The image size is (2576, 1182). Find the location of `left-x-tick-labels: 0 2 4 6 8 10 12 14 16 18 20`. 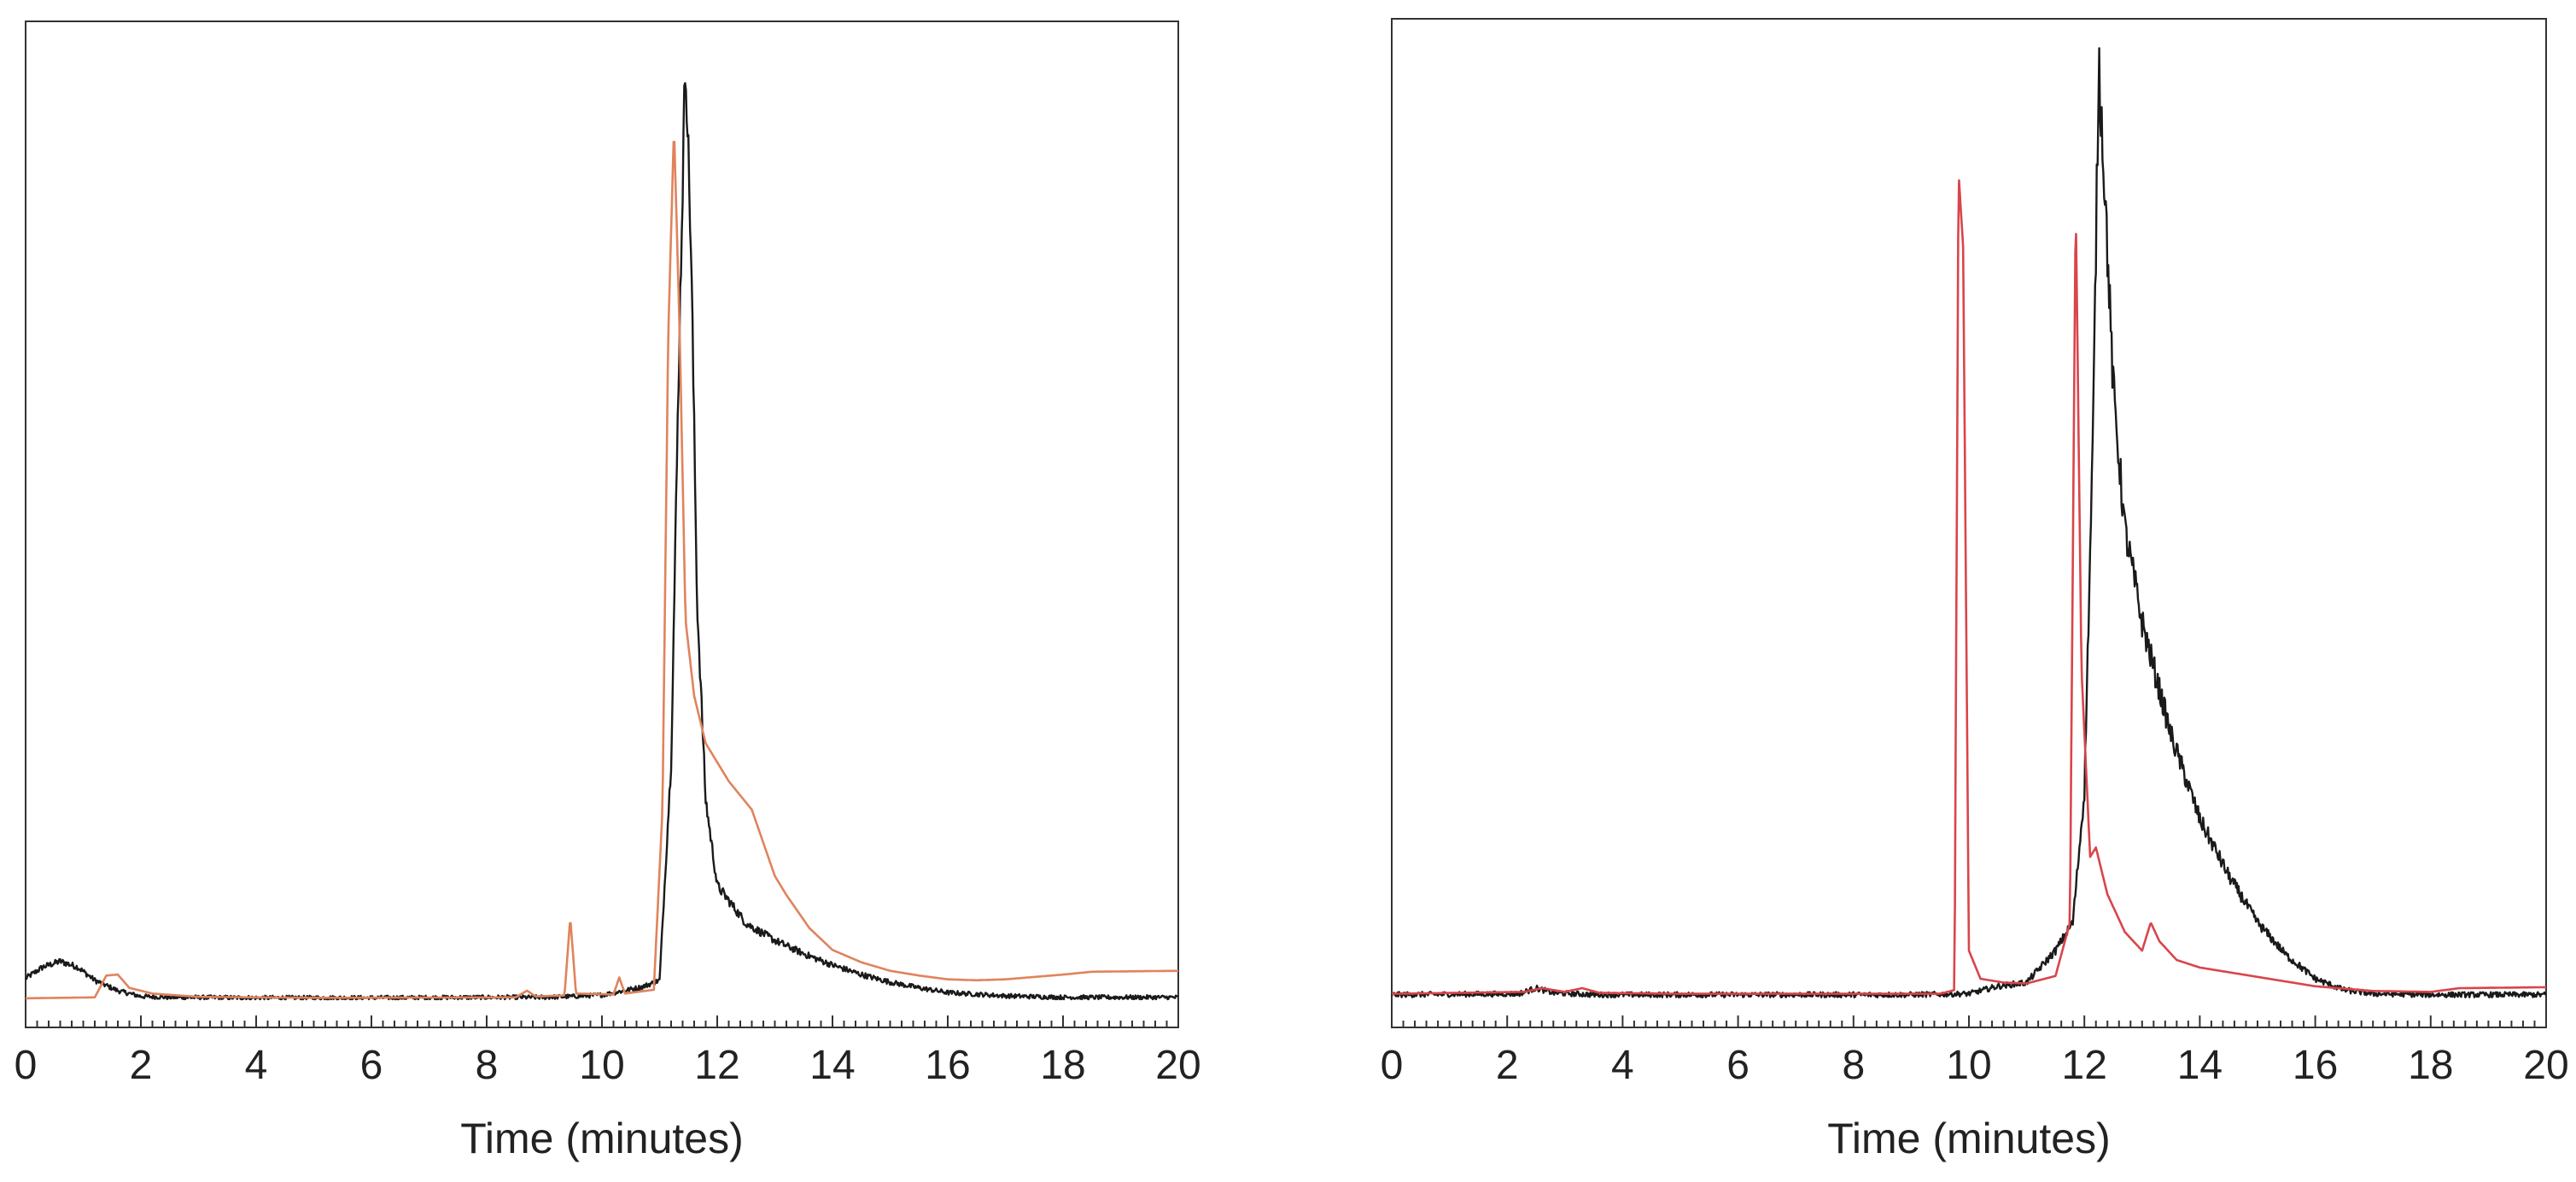

left-x-tick-labels: 0 2 4 6 8 10 12 14 16 18 20 is located at coordinates (608, 1065).